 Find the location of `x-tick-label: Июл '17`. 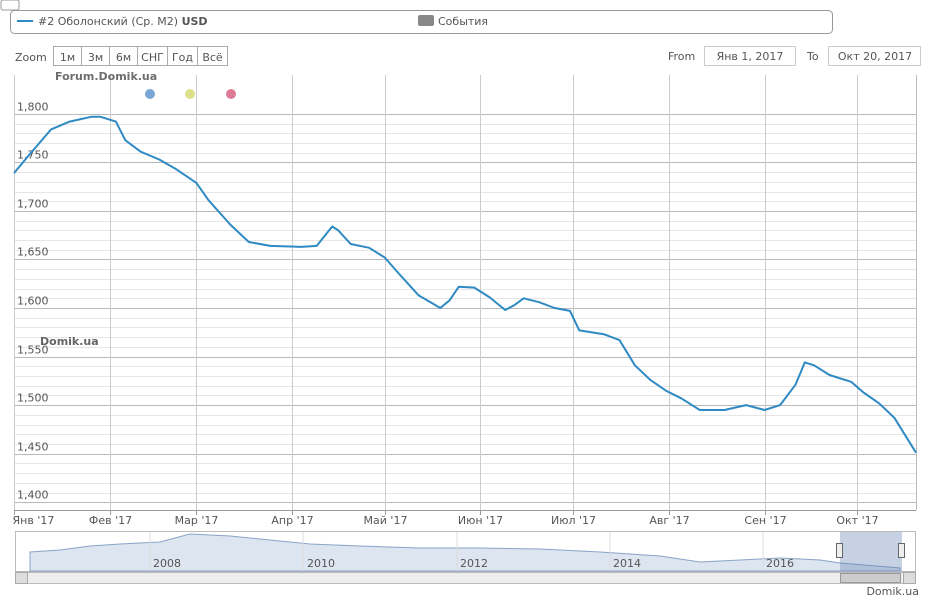

x-tick-label: Июл '17 is located at coordinates (573, 520).